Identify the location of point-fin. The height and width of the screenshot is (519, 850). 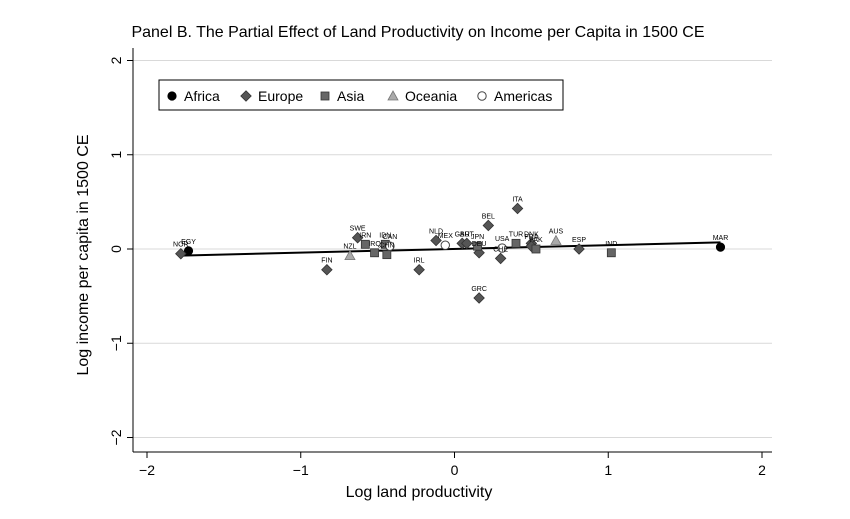
(327, 269).